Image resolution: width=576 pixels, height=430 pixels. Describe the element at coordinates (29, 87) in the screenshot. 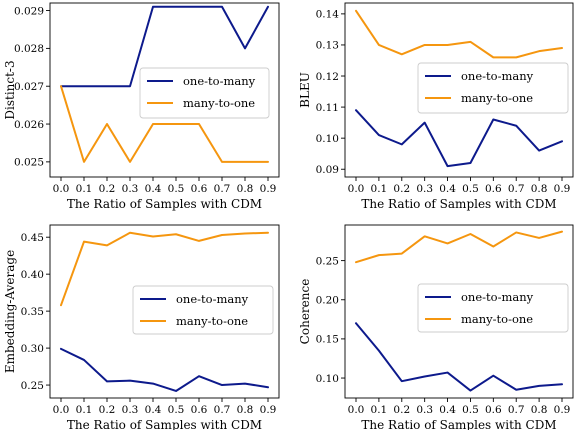

I see `y-tick-label: 0.027` at that location.